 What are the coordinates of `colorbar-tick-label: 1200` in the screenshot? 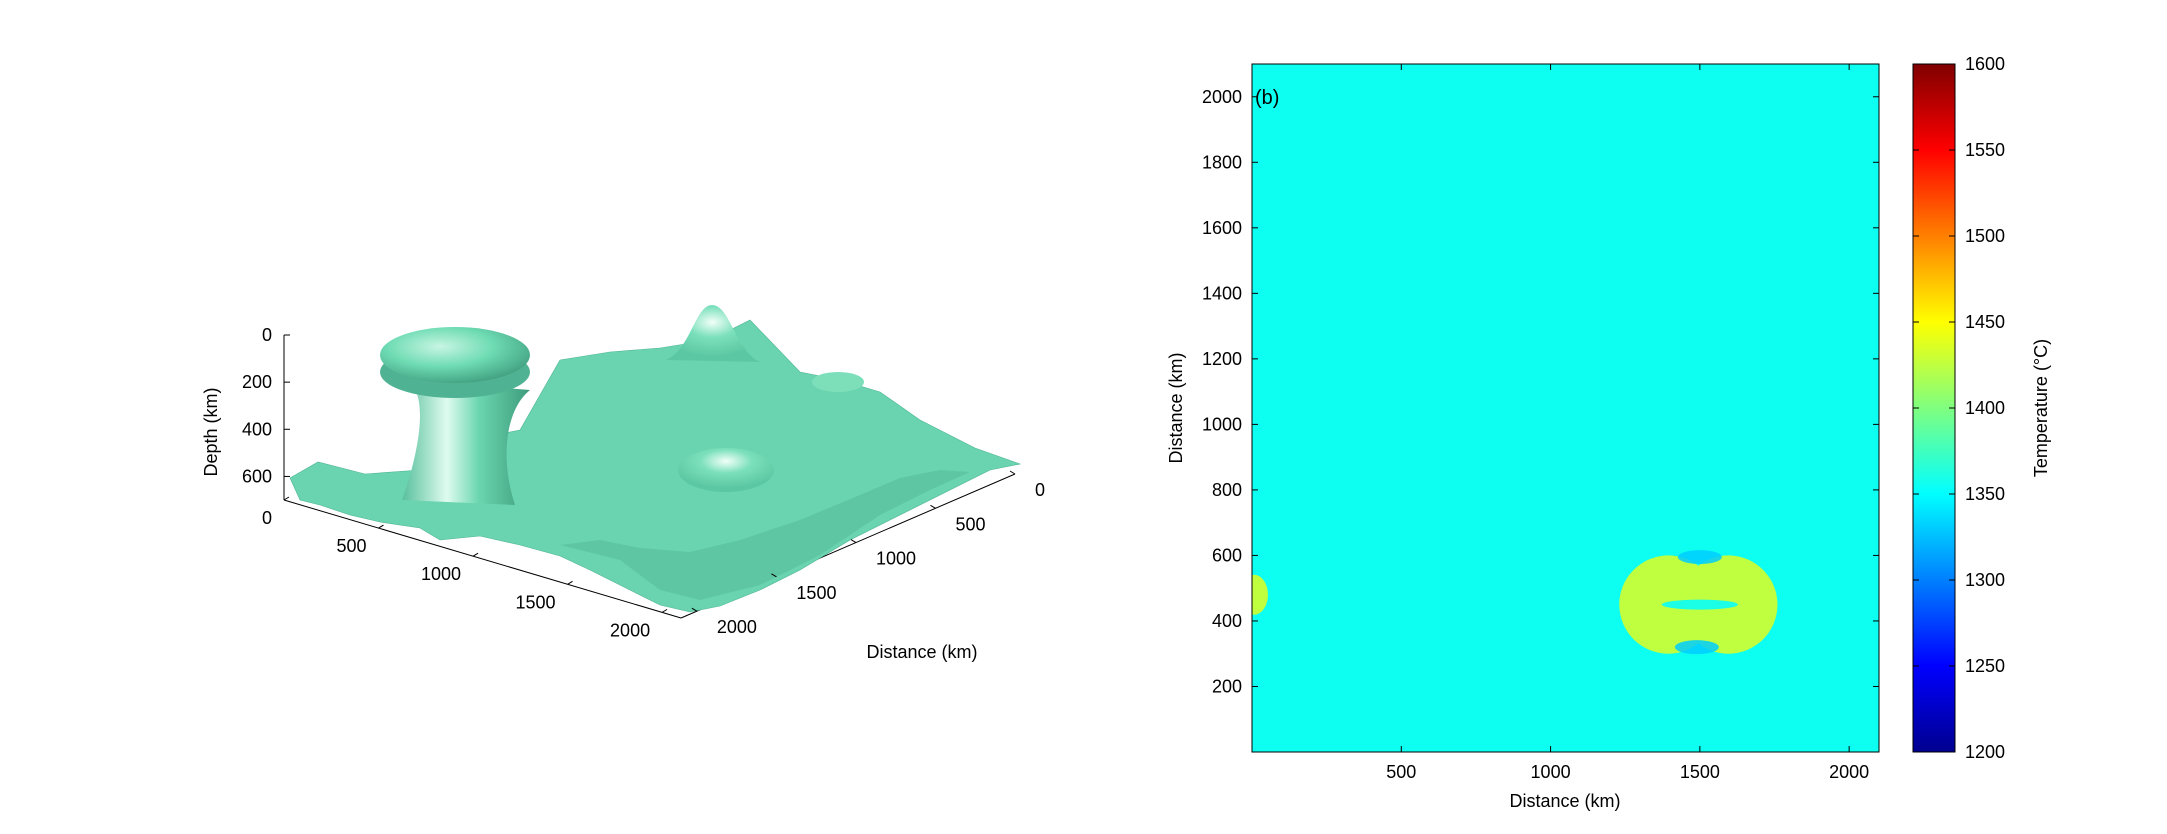 It's located at (1985, 752).